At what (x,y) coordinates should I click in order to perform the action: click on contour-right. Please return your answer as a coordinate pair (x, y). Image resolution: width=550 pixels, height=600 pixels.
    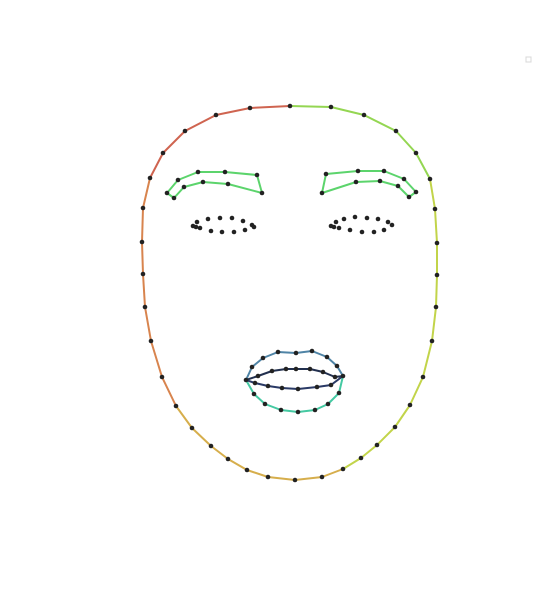
    Looking at the image, I should click on (390, 324).